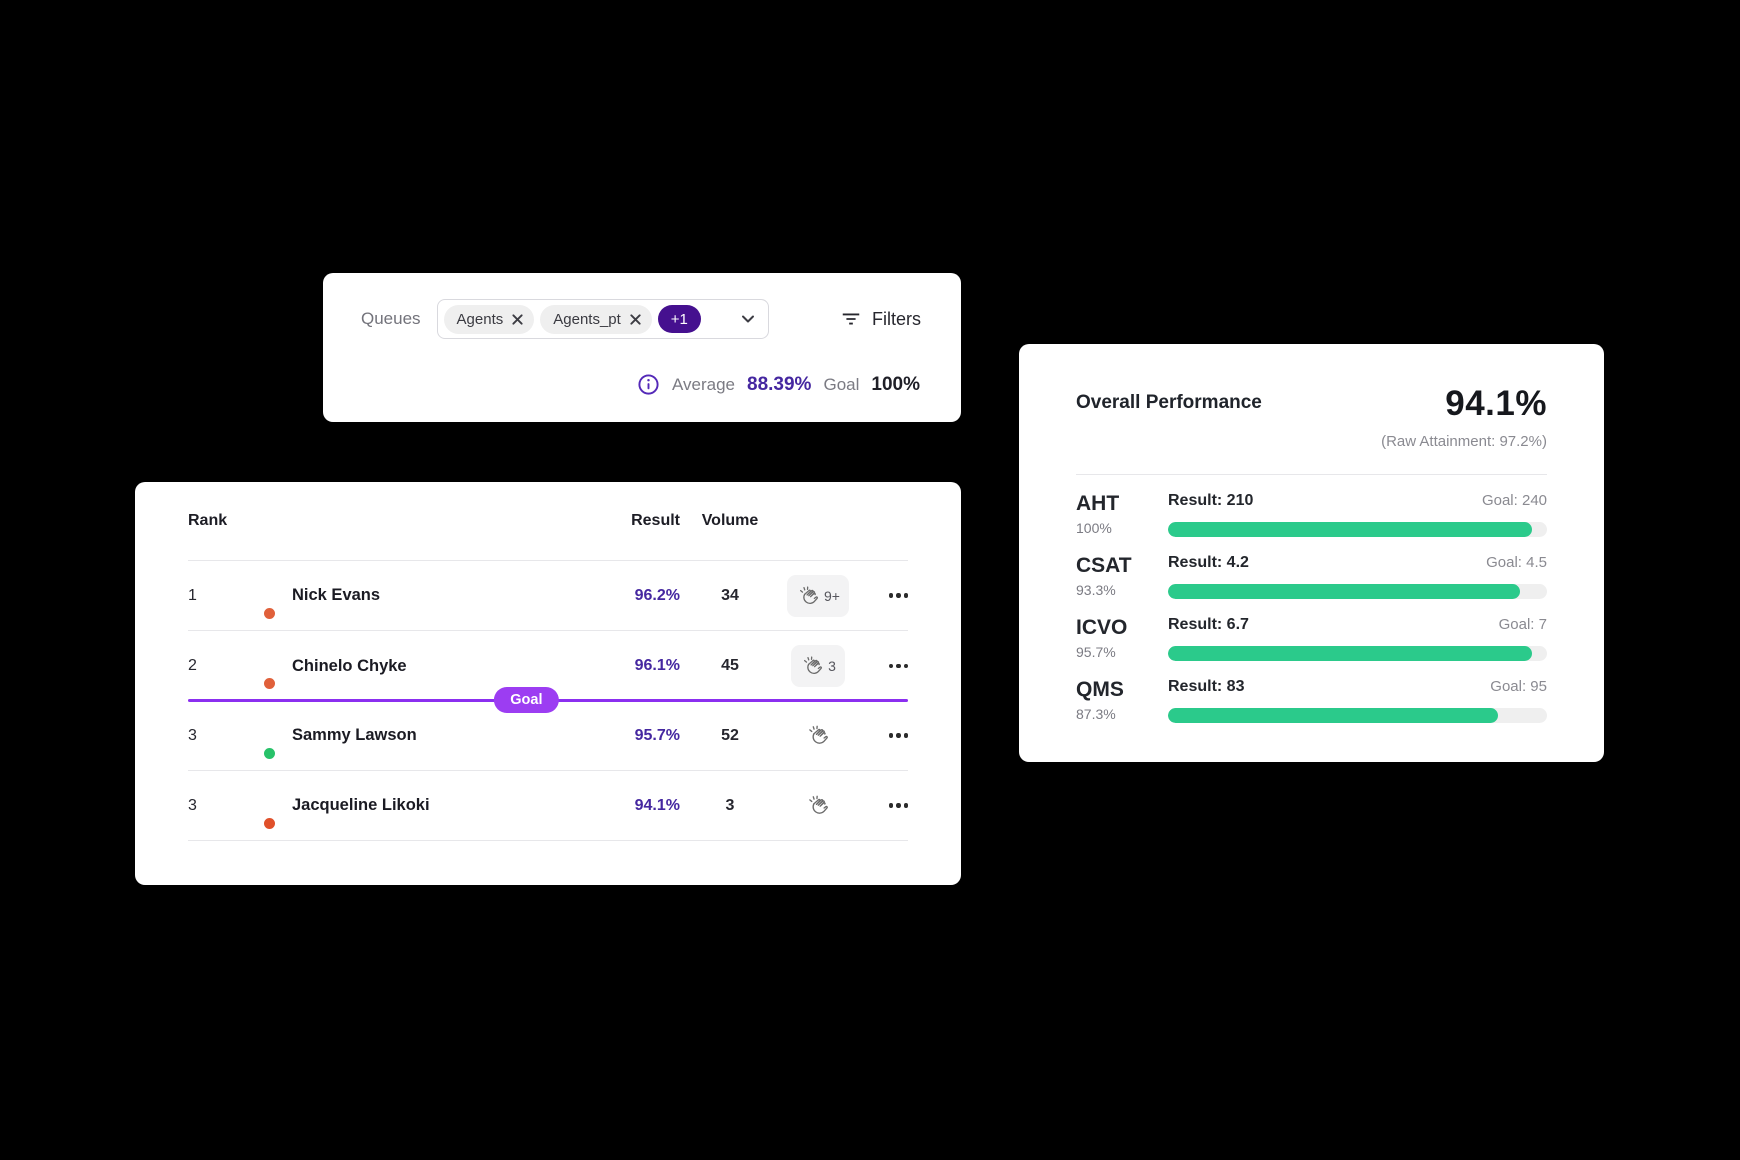 The image size is (1740, 1160). What do you see at coordinates (1104, 565) in the screenshot?
I see `metric-name: CSAT` at bounding box center [1104, 565].